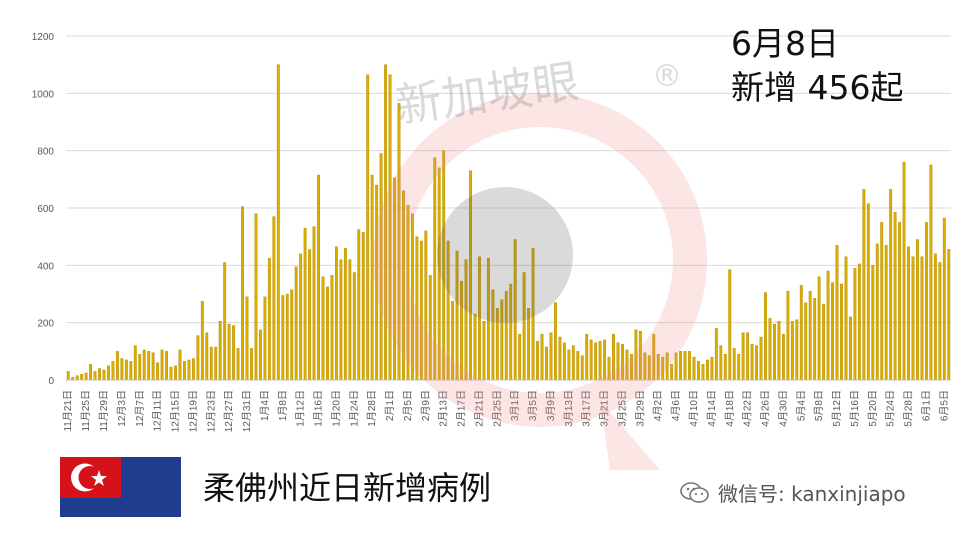 Image resolution: width=975 pixels, height=543 pixels. Describe the element at coordinates (694, 492) in the screenshot. I see `wechat-icon` at that location.